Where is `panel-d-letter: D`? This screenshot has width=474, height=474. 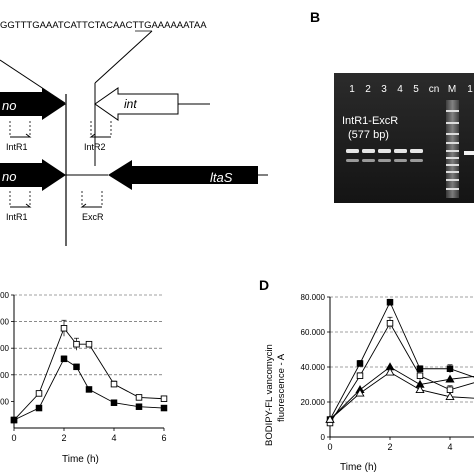 panel-d-letter: D is located at coordinates (264, 285).